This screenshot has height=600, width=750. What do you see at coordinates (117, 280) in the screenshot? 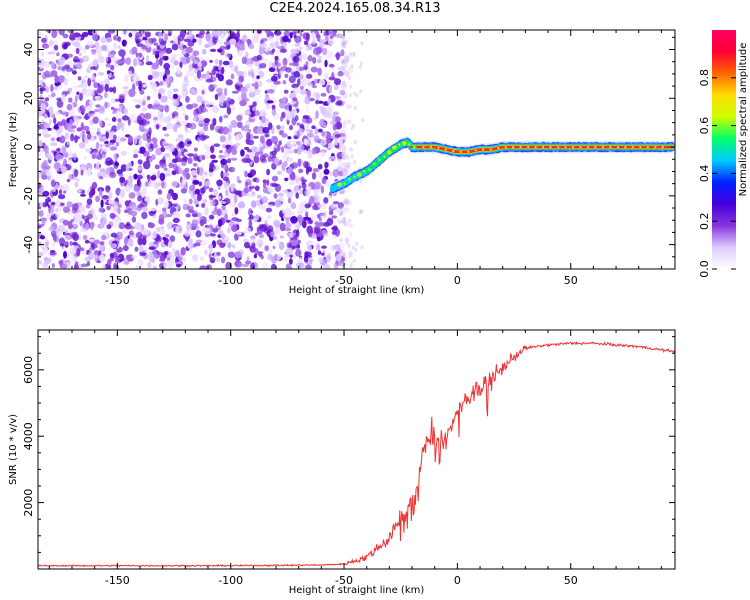
I see `x-tick-label: -150` at bounding box center [117, 280].